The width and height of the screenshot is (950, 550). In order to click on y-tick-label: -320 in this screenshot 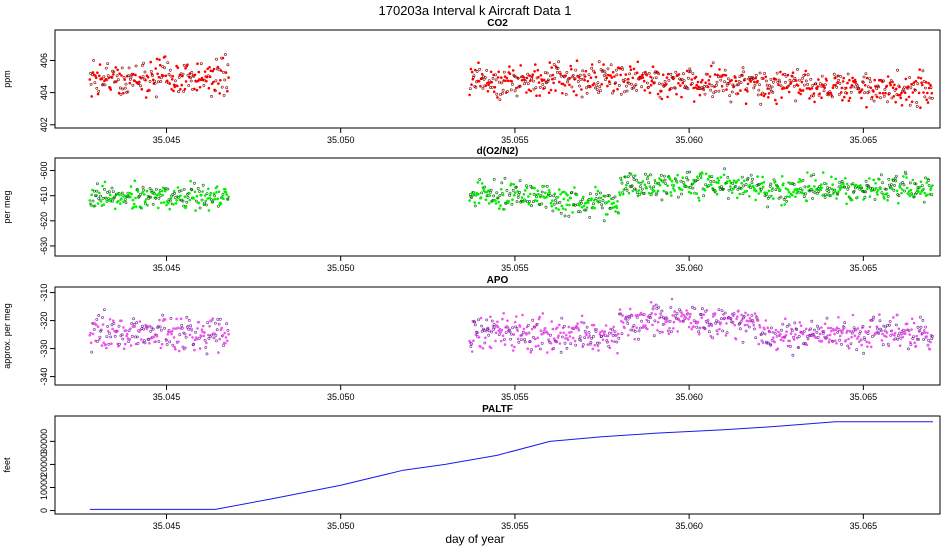, I will do `click(44, 321)`.